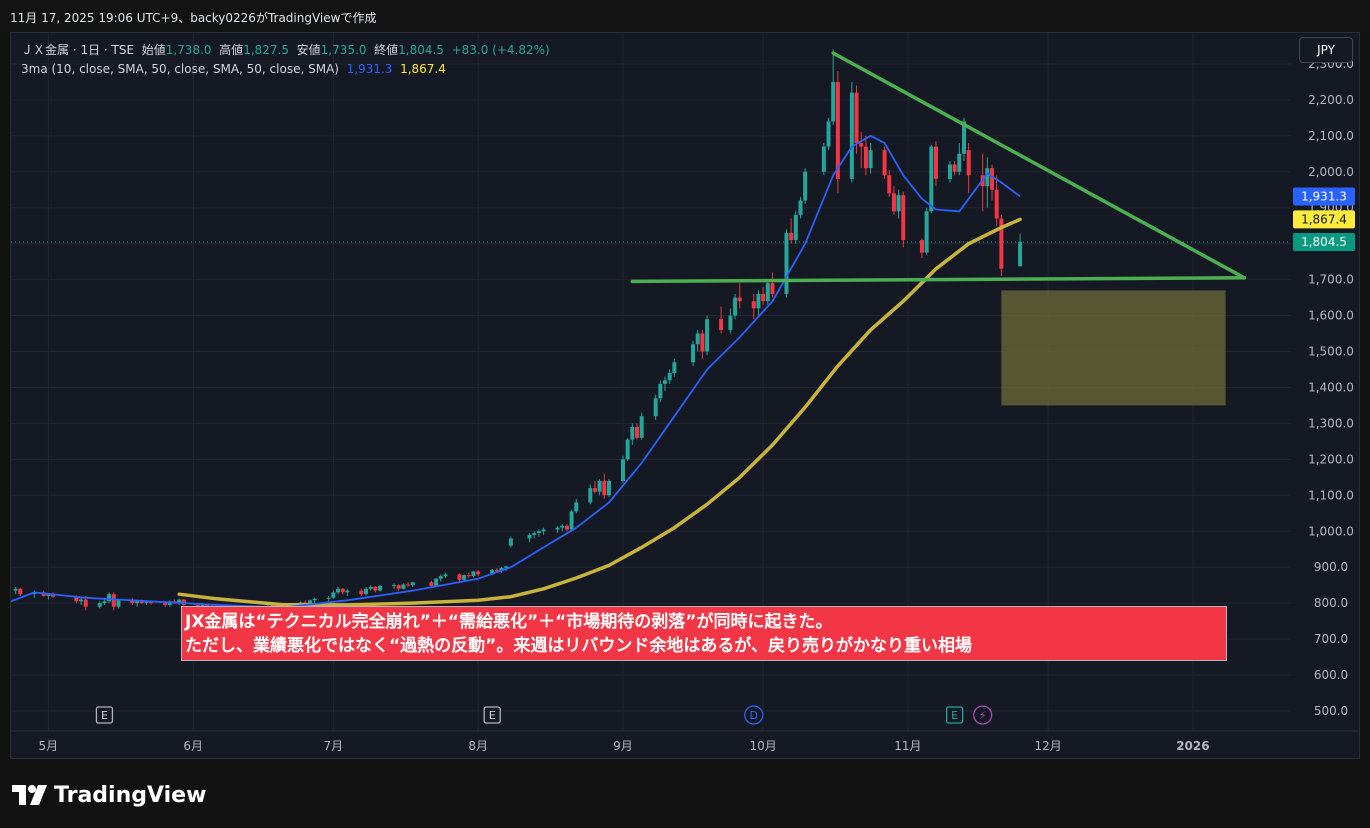 This screenshot has width=1370, height=828. I want to click on x-tick-label: 2026, so click(1192, 746).